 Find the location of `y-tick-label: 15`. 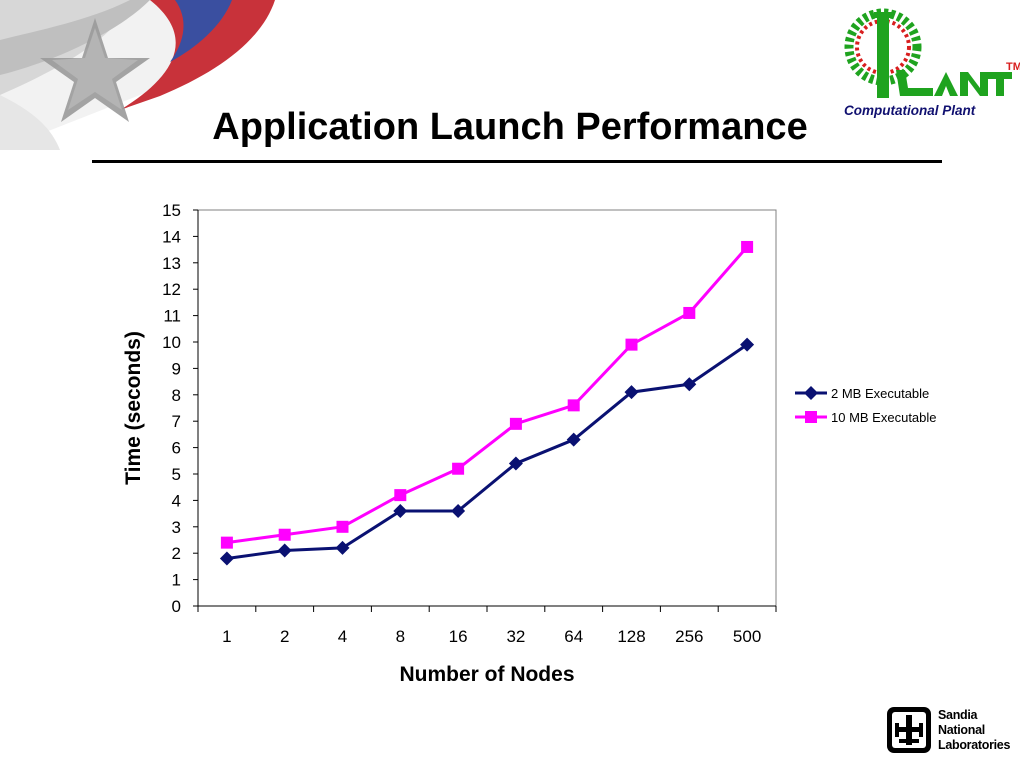

y-tick-label: 15 is located at coordinates (171, 210).